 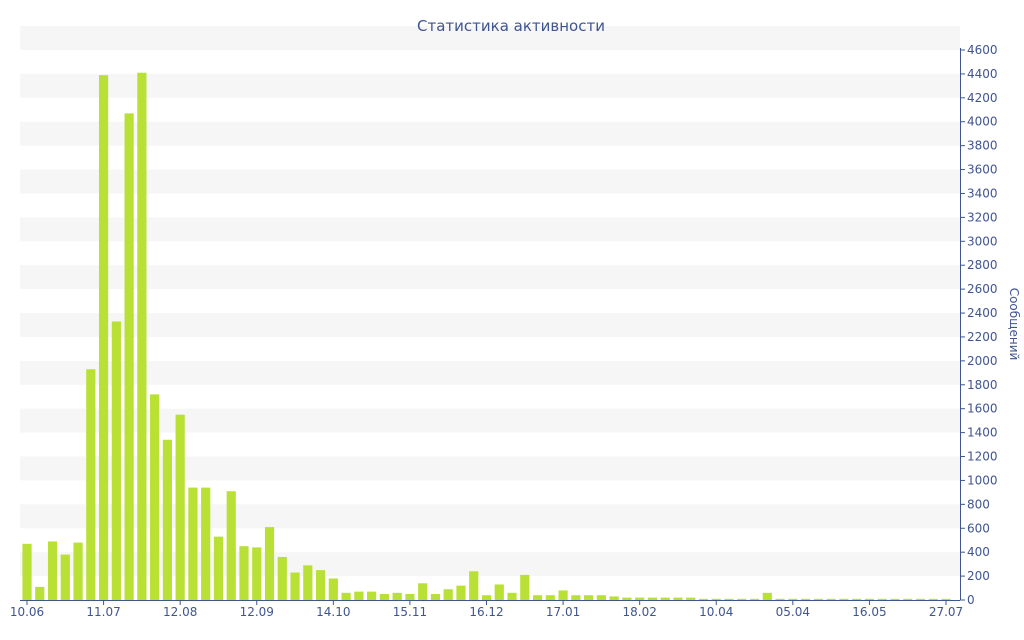 I want to click on x-tick-label: 10.04, so click(x=716, y=612).